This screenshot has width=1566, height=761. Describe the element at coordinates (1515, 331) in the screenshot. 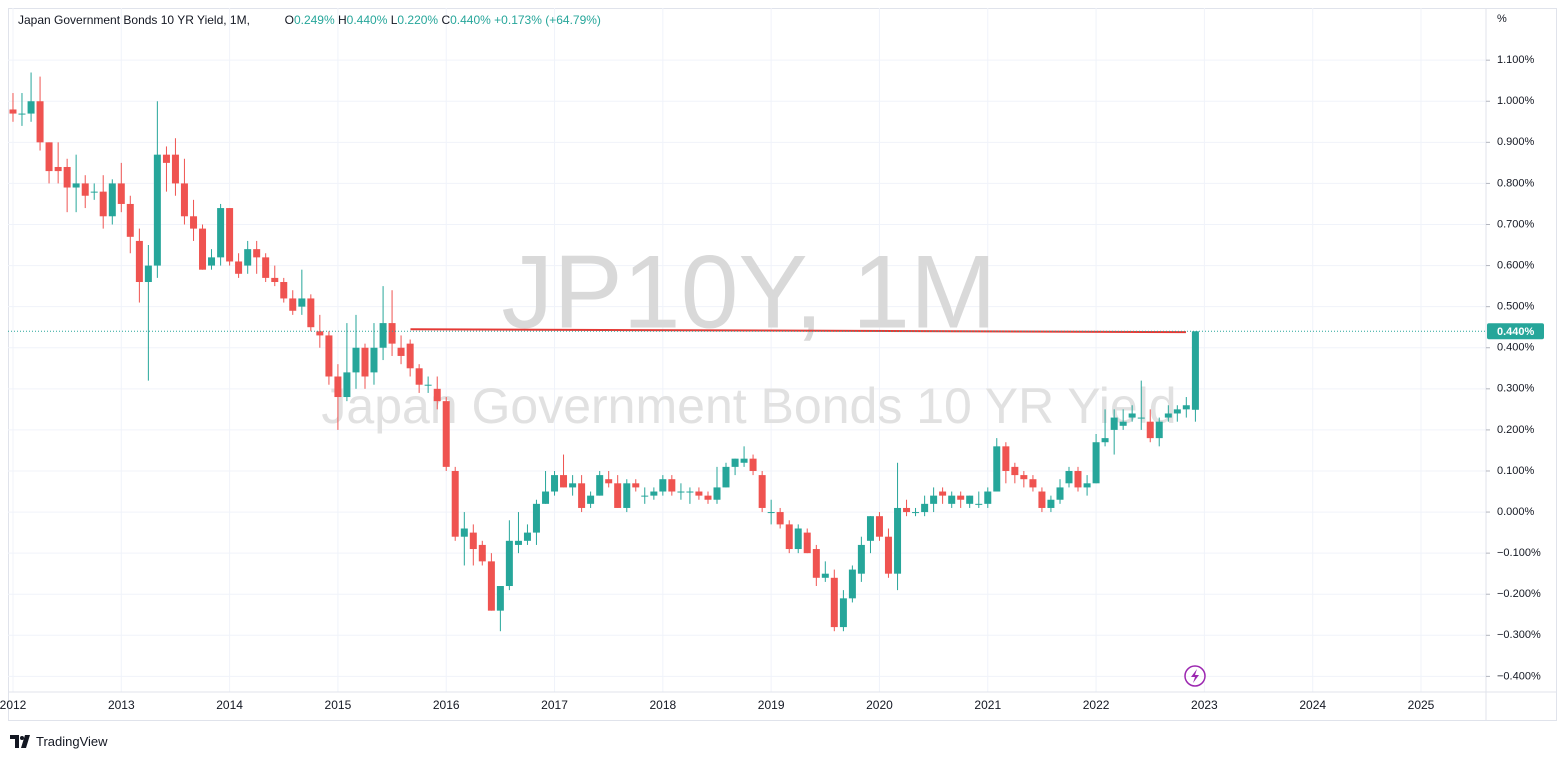

I see `last-price-box` at that location.